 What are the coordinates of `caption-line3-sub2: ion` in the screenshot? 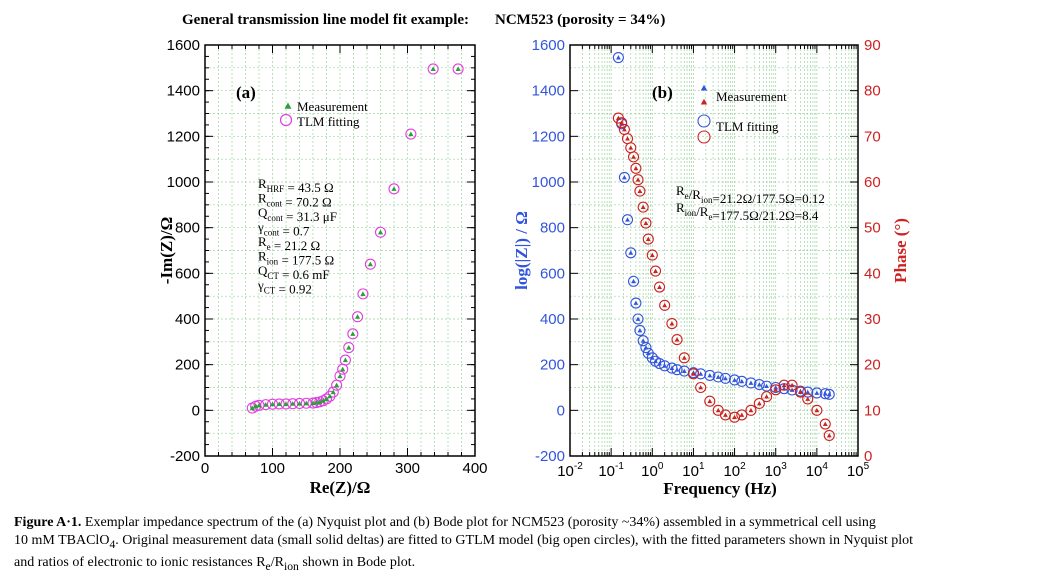 It's located at (291, 566).